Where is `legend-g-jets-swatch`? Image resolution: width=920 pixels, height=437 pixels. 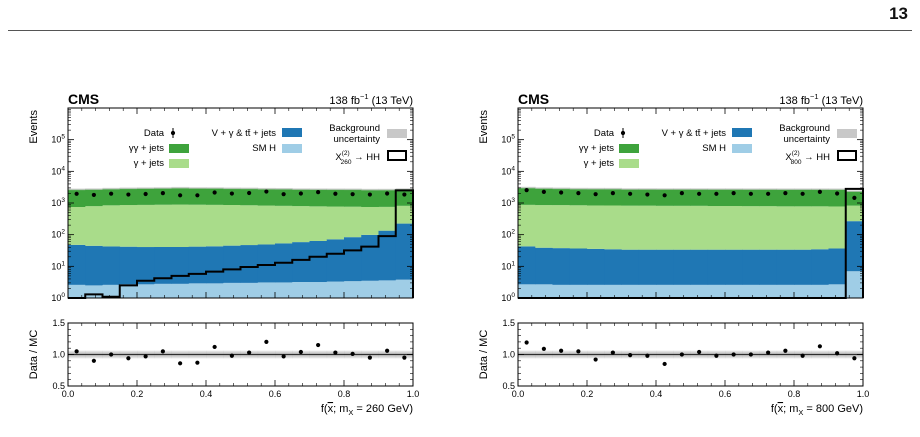 legend-g-jets-swatch is located at coordinates (179, 163).